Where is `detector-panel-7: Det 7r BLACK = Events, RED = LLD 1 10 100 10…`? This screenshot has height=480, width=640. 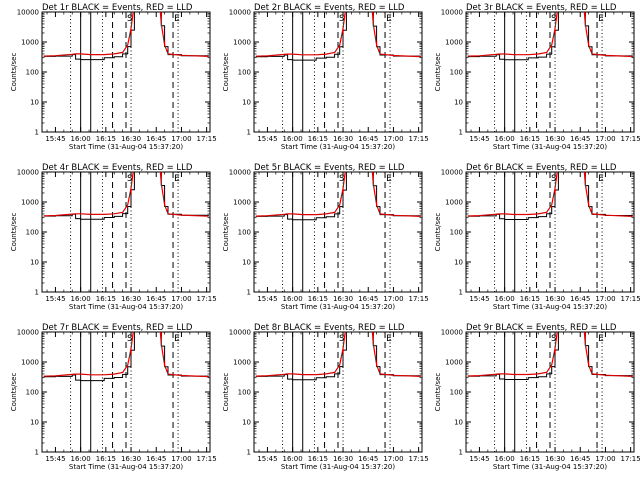
detector-panel-7: Det 7r BLACK = Events, RED = LLD 1 10 100 10… is located at coordinates (113, 397).